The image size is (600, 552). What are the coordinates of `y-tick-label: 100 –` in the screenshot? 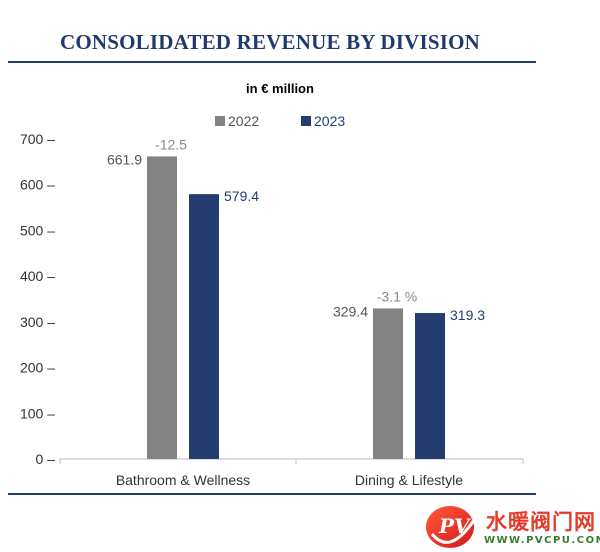 It's located at (37, 413).